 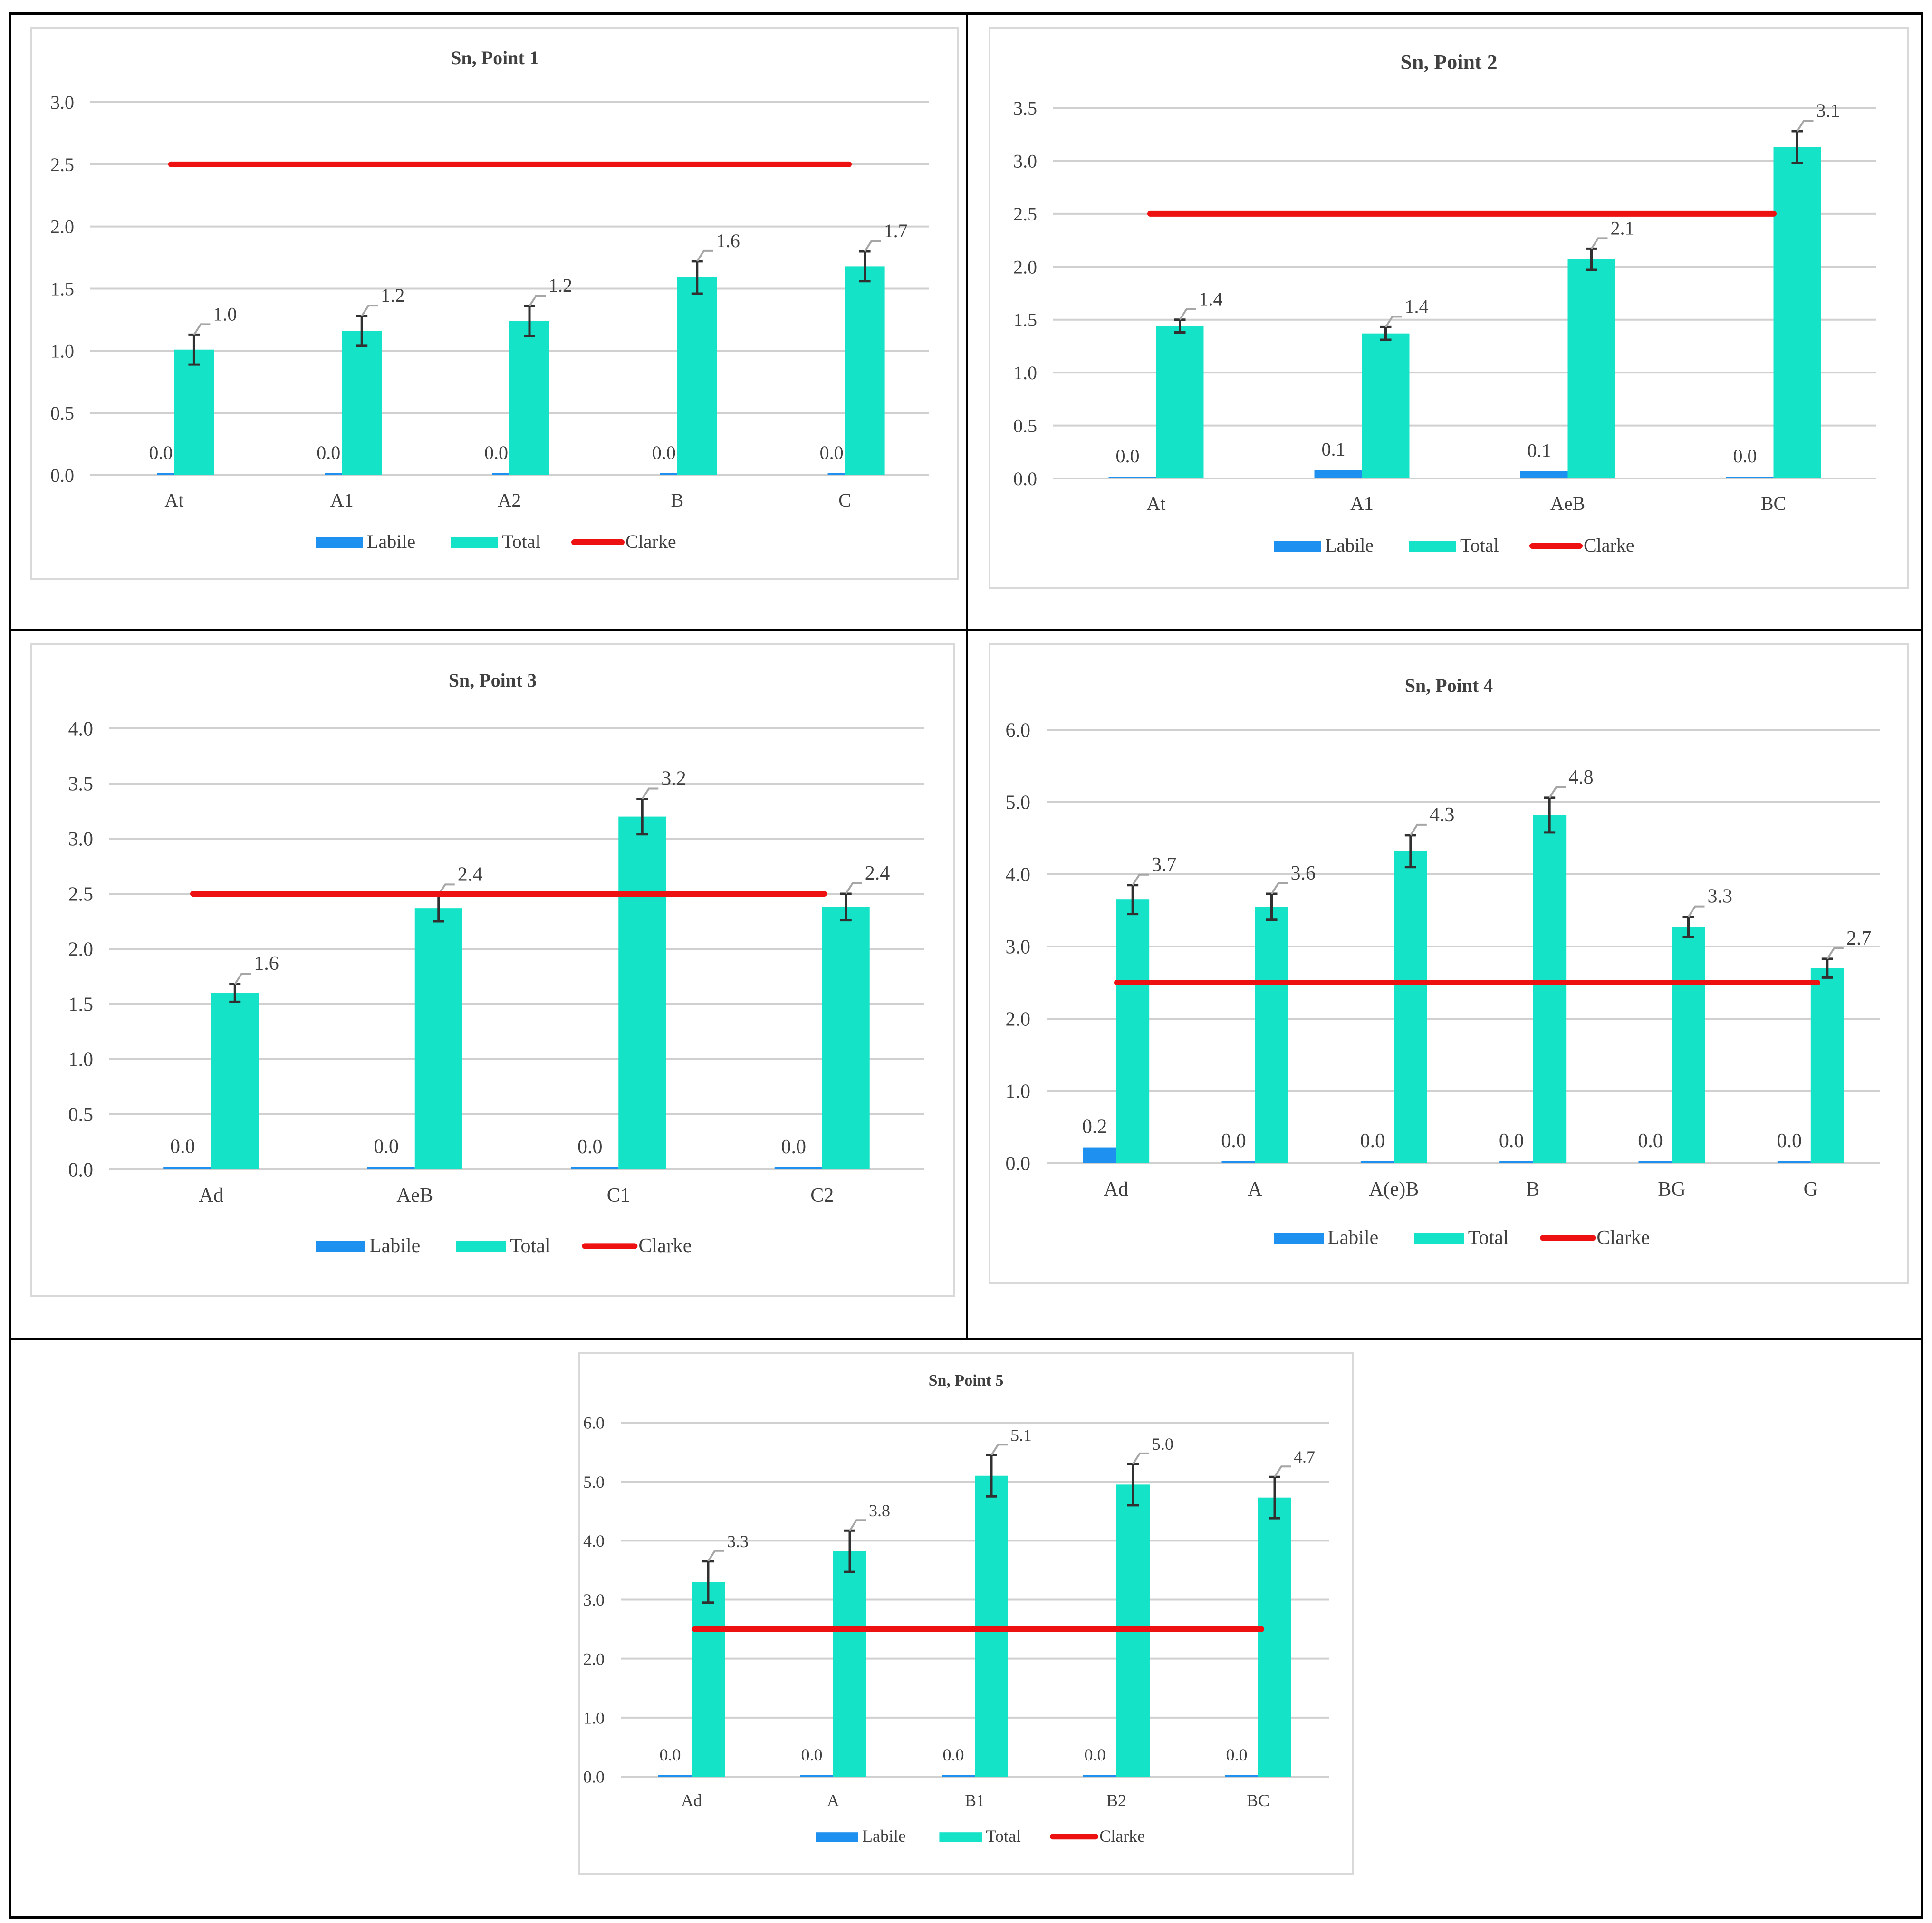 What do you see at coordinates (1829, 110) in the screenshot?
I see `total-data-label: 3.1` at bounding box center [1829, 110].